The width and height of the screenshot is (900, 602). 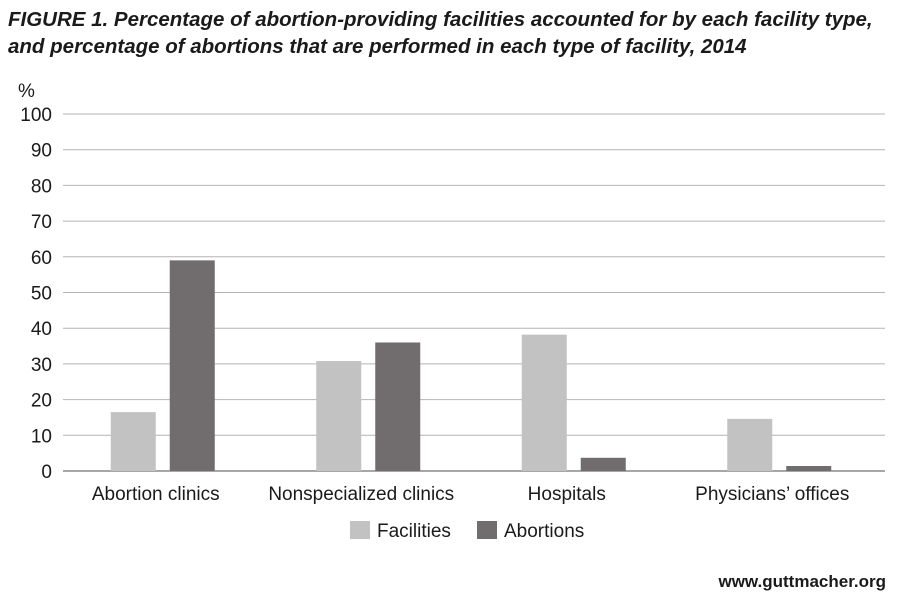 What do you see at coordinates (41, 329) in the screenshot?
I see `y-tick-label: 40` at bounding box center [41, 329].